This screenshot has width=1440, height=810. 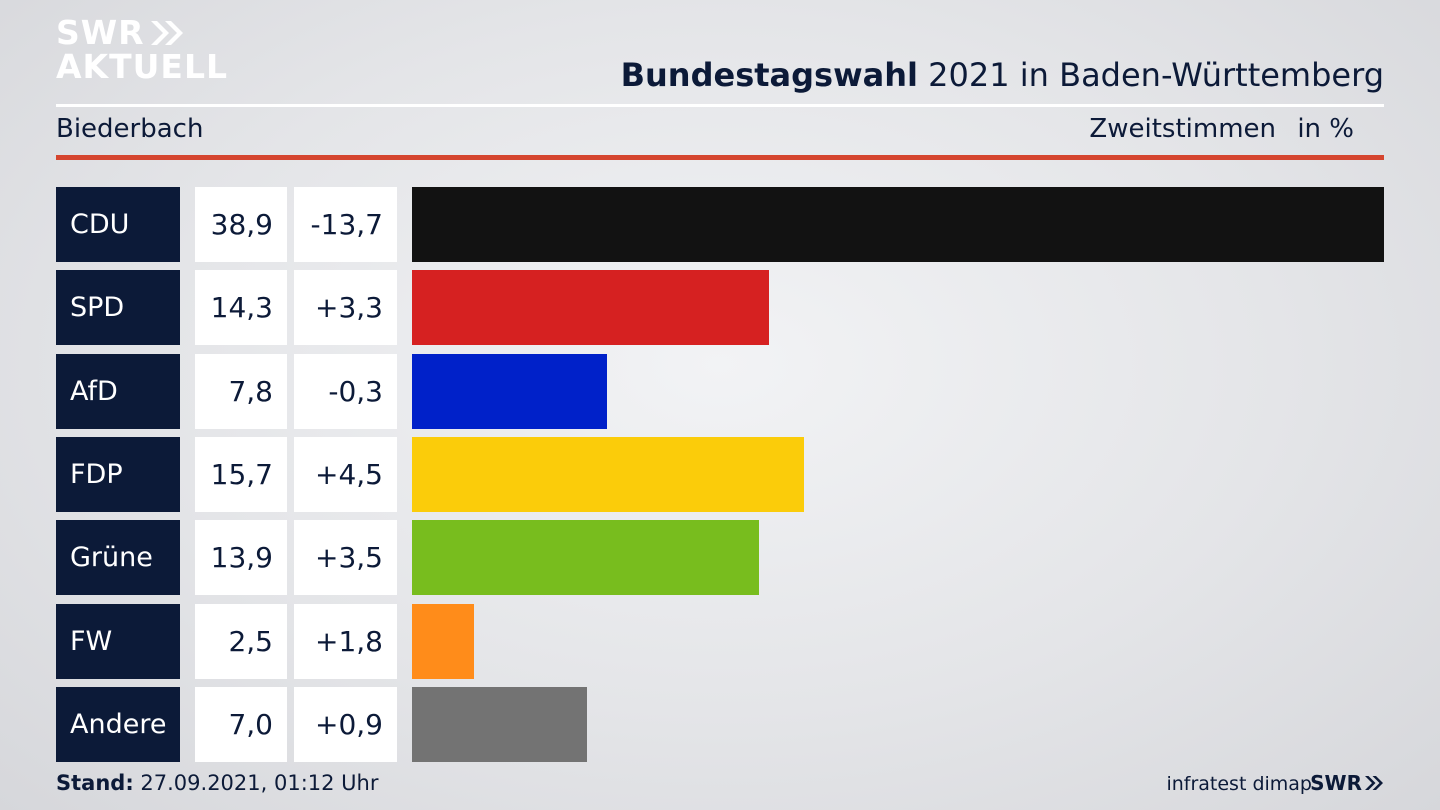 I want to click on change-label: -13,7, so click(x=345, y=224).